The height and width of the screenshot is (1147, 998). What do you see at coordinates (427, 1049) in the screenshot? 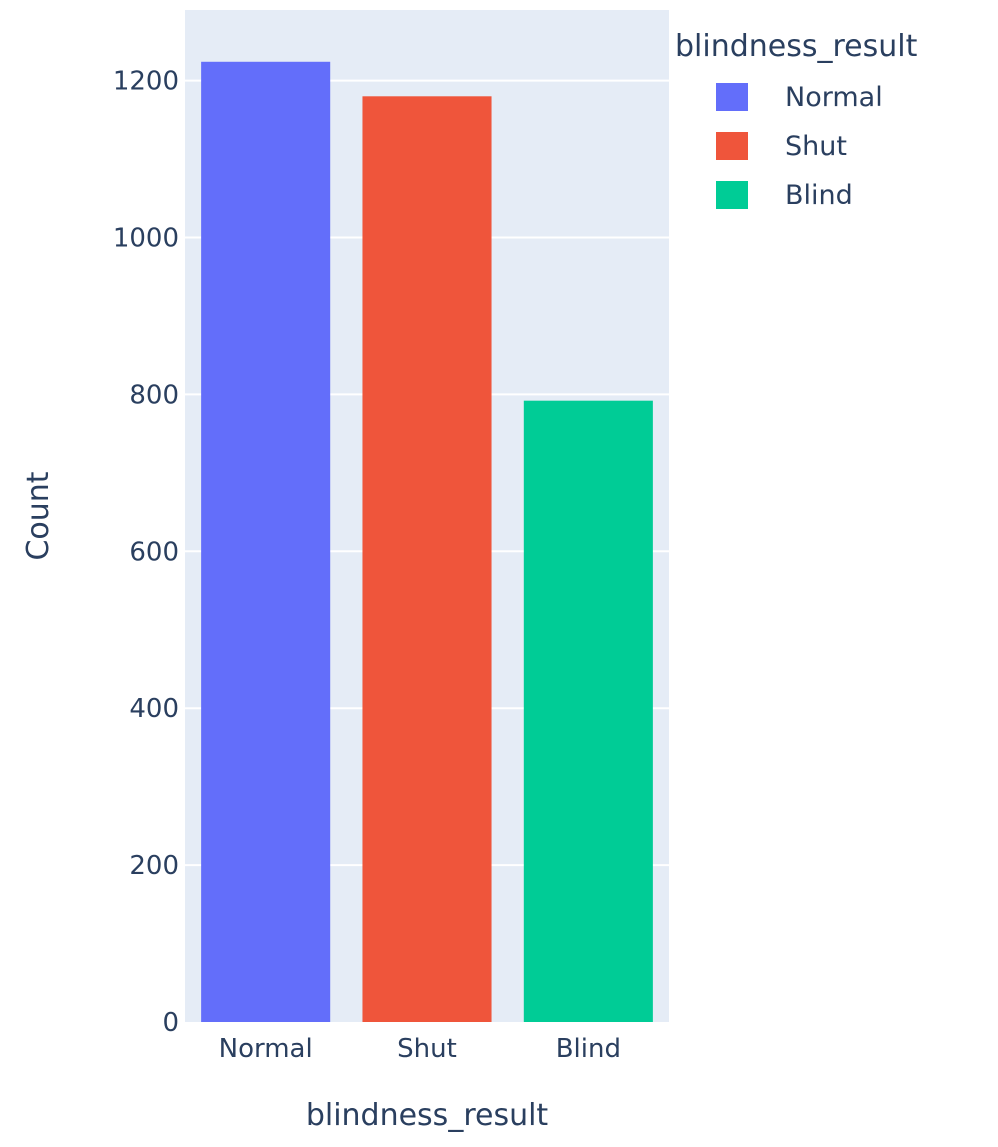
I see `x-tick-label: Shut` at bounding box center [427, 1049].